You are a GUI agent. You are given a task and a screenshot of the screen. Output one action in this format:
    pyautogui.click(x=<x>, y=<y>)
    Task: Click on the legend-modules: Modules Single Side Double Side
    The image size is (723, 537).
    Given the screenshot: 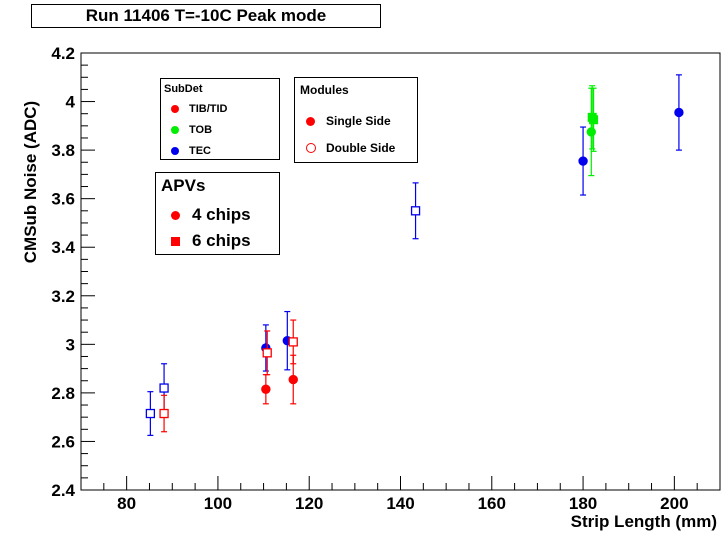 What is the action you would take?
    pyautogui.click(x=356, y=120)
    